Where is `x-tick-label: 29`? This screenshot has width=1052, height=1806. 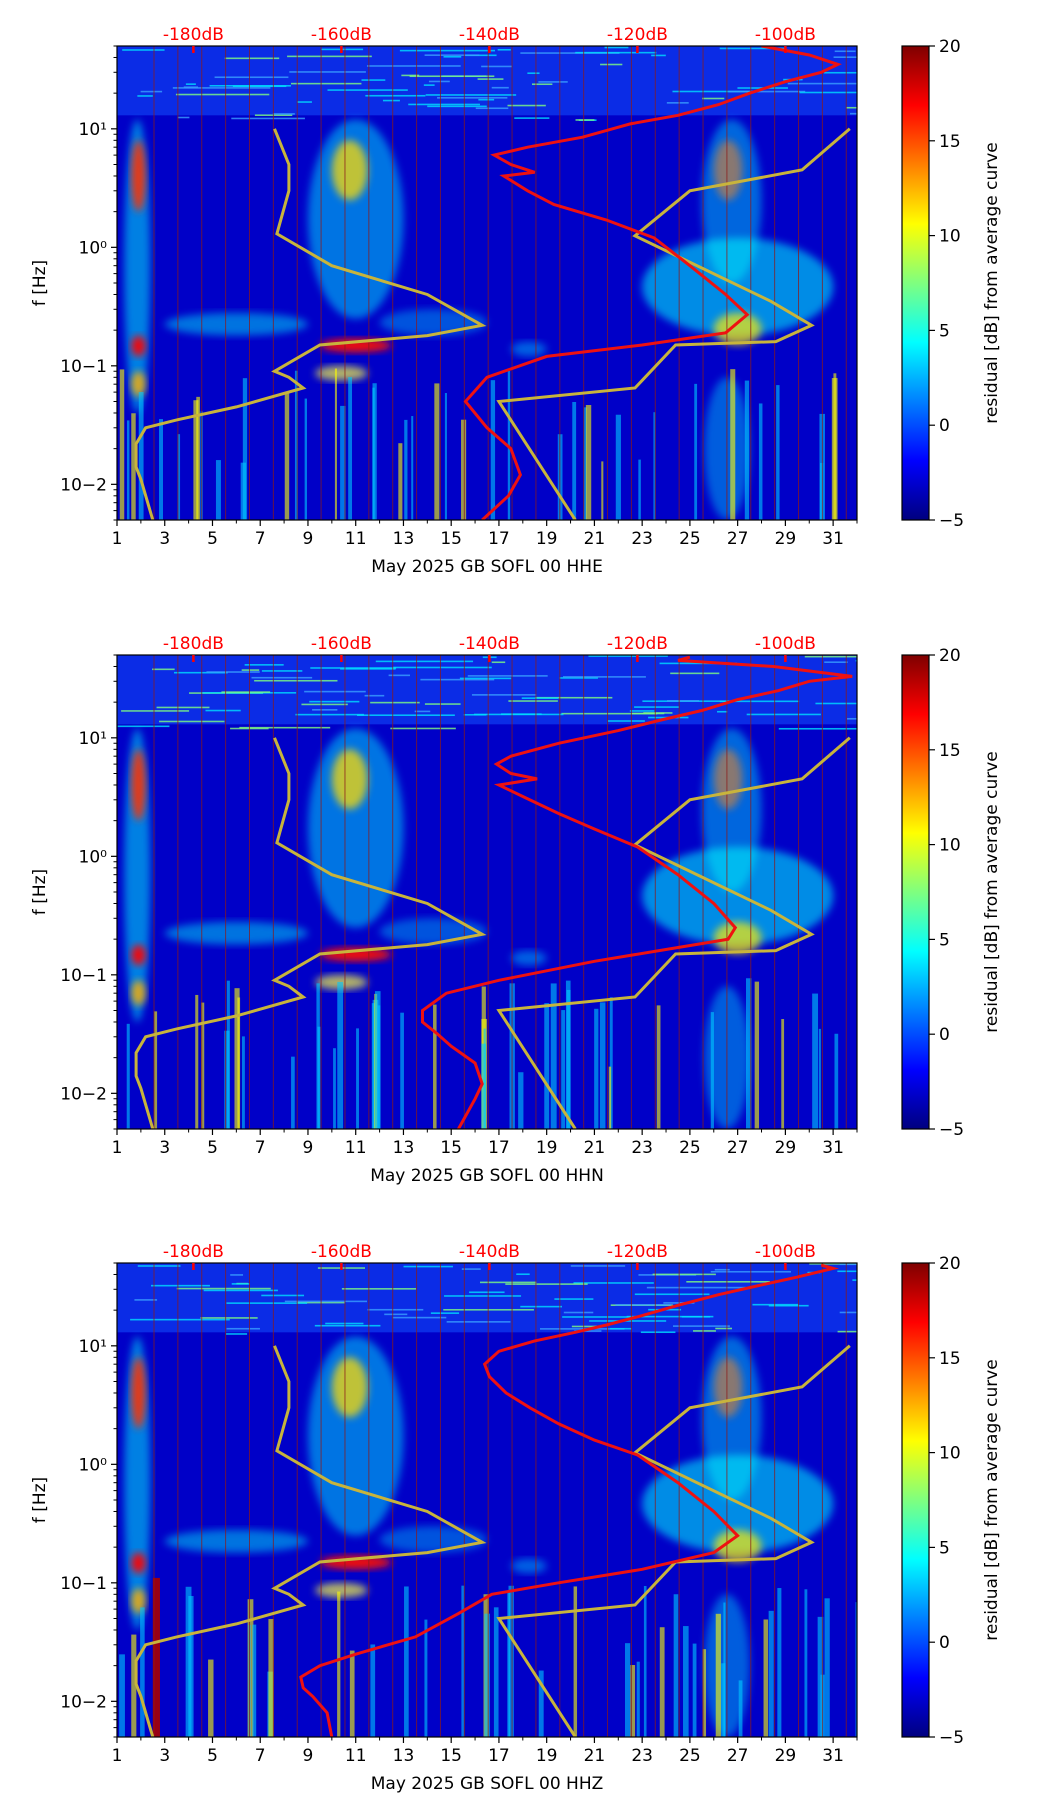 x-tick-label: 29 is located at coordinates (786, 1148).